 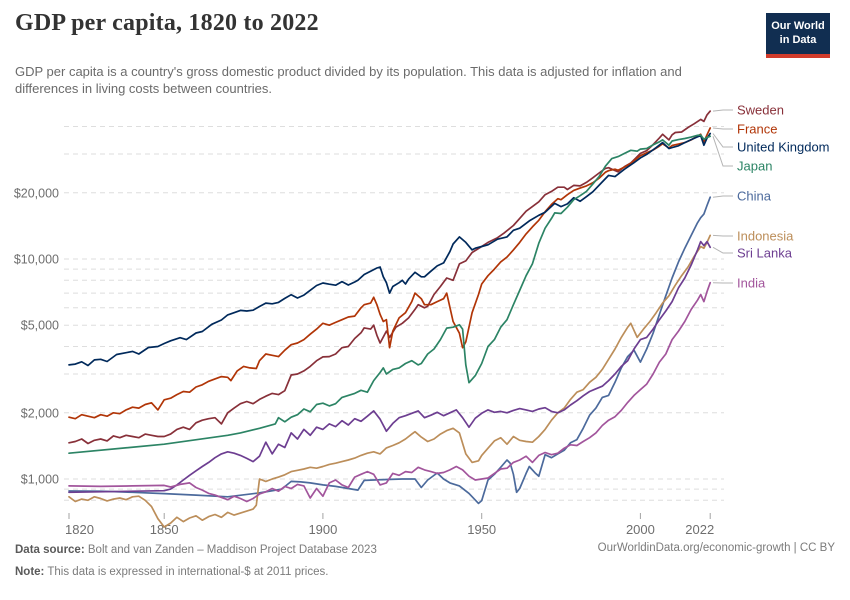 What do you see at coordinates (798, 39) in the screenshot?
I see `owid-logo-line2: in Data` at bounding box center [798, 39].